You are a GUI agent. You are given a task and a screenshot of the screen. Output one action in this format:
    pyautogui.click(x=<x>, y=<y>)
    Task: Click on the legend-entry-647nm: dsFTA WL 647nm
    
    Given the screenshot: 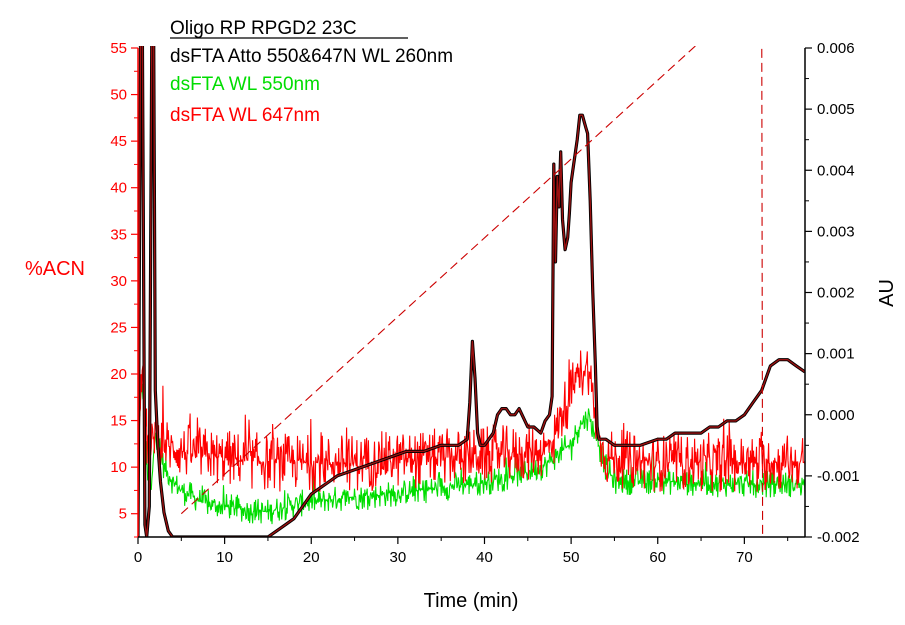 What is the action you would take?
    pyautogui.click(x=245, y=115)
    